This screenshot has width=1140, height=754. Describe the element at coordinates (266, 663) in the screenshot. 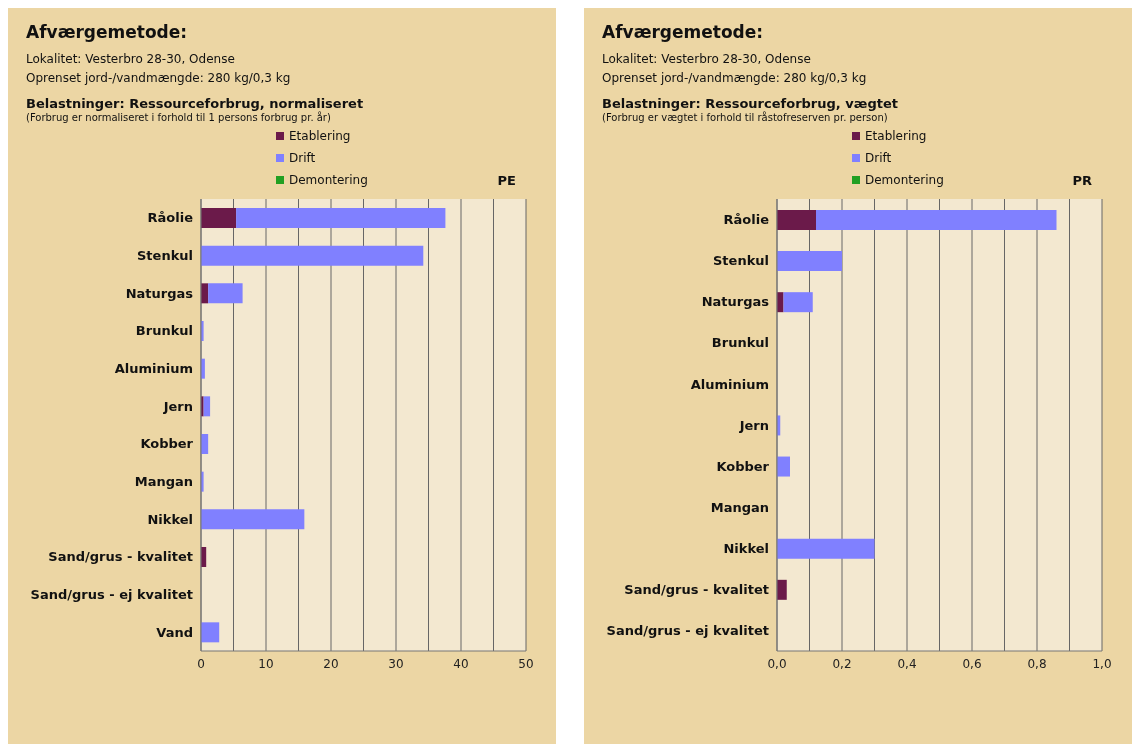

I see `x-tick-label: 10` at that location.